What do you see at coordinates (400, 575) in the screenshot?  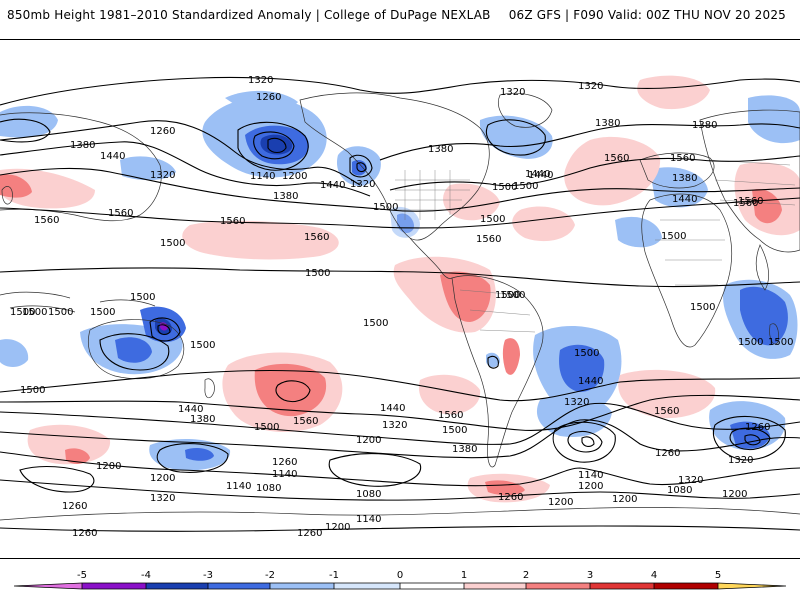 I see `colorbar-tick: 0` at bounding box center [400, 575].